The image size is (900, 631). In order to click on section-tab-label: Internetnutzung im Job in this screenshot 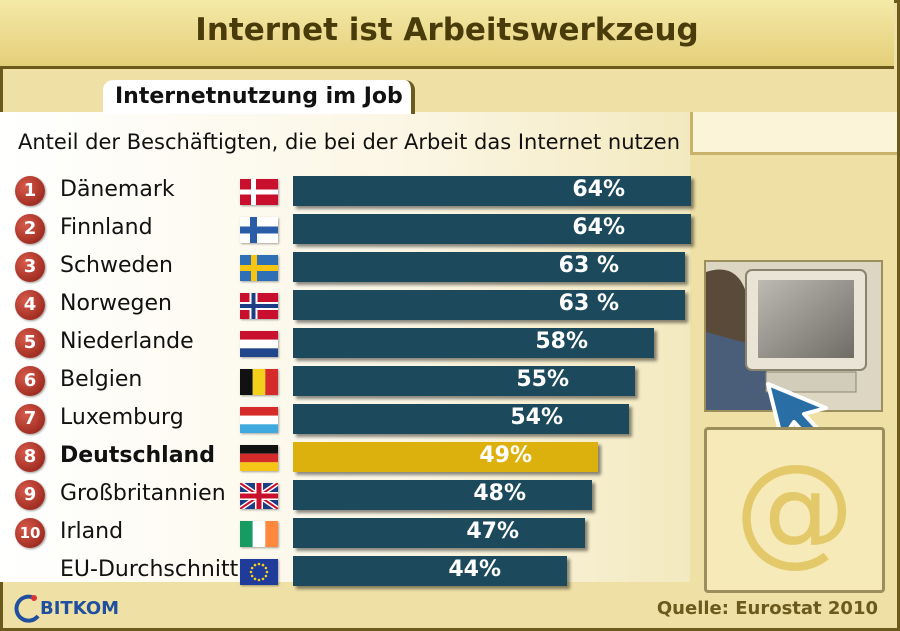, I will do `click(259, 96)`.